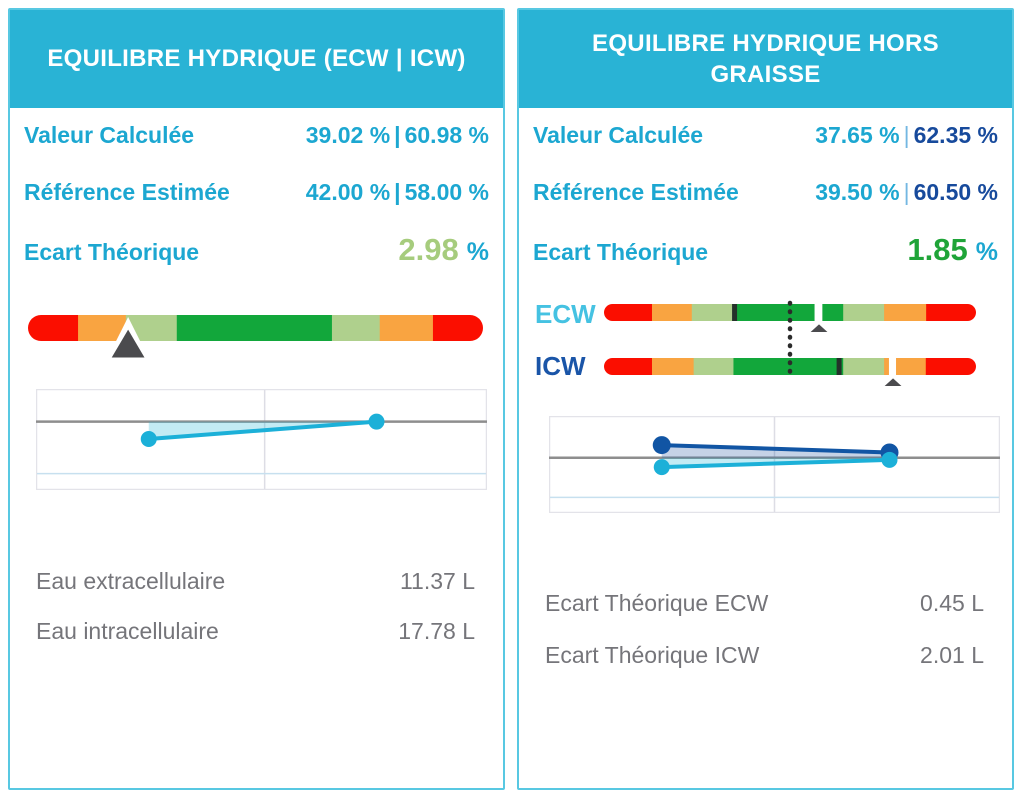  Describe the element at coordinates (256, 334) in the screenshot. I see `hydric-balance-gauge` at that location.